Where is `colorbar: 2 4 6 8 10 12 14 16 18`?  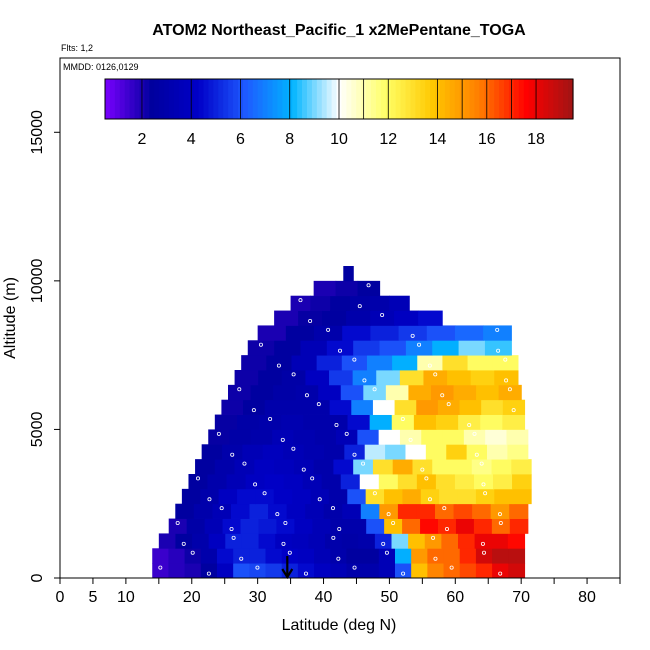
colorbar: 2 4 6 8 10 12 14 16 18 is located at coordinates (339, 113).